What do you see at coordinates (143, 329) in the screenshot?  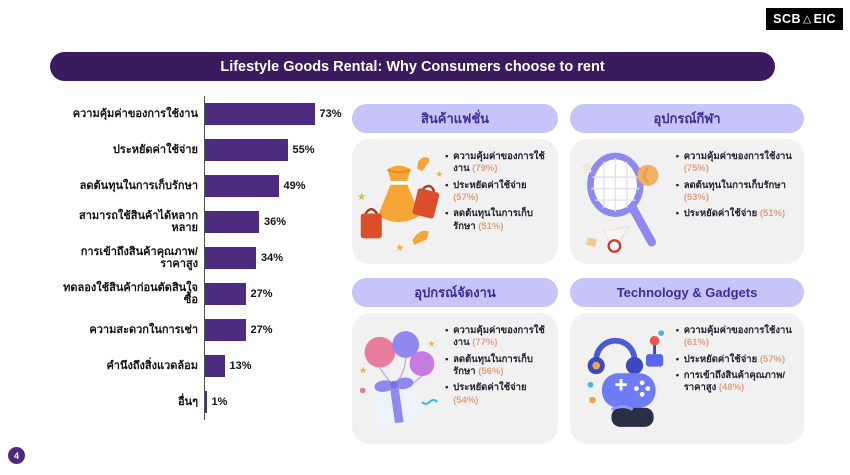 I see `chart-category-label: ความสะดวกในการเช่า` at bounding box center [143, 329].